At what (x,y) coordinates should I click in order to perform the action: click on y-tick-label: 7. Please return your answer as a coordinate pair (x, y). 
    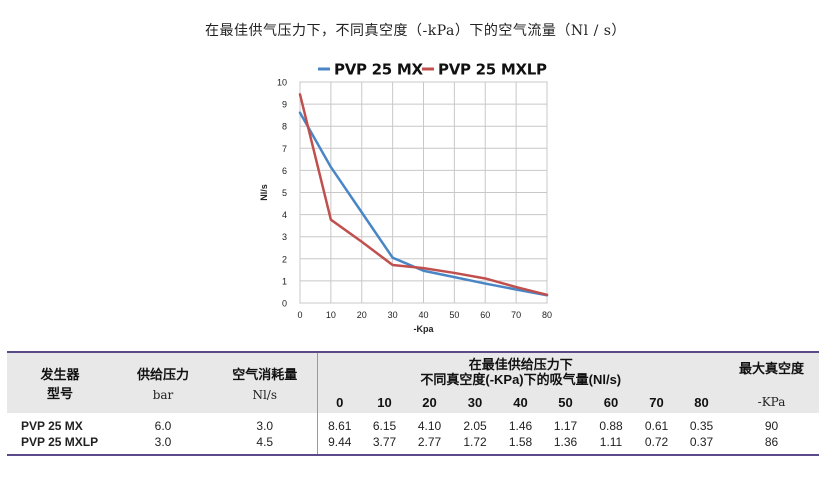
    Looking at the image, I should click on (284, 149).